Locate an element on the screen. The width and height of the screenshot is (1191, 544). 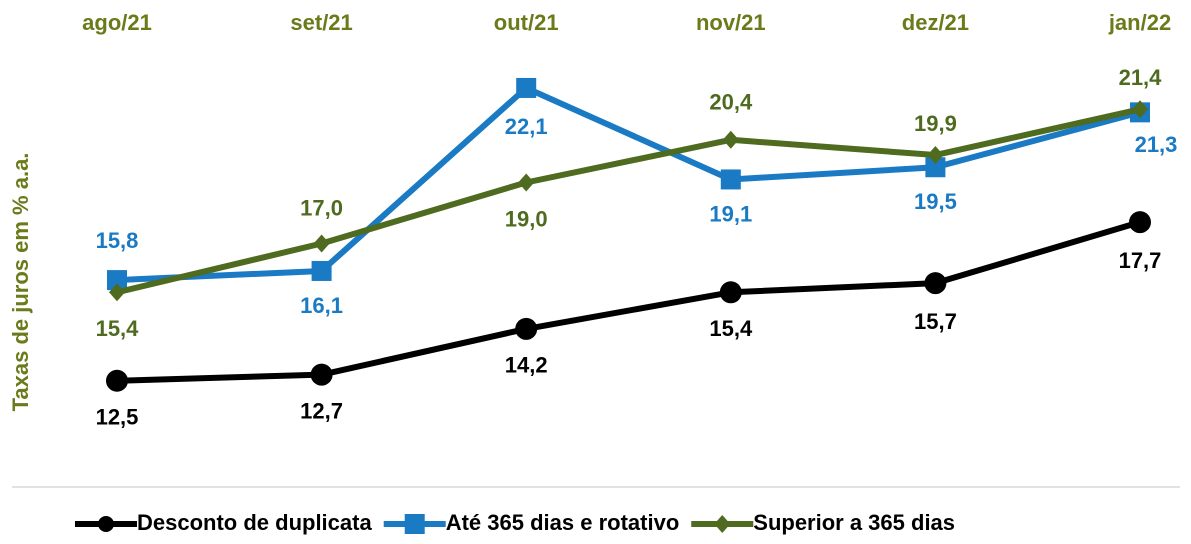
data-label: 20,4 is located at coordinates (731, 102).